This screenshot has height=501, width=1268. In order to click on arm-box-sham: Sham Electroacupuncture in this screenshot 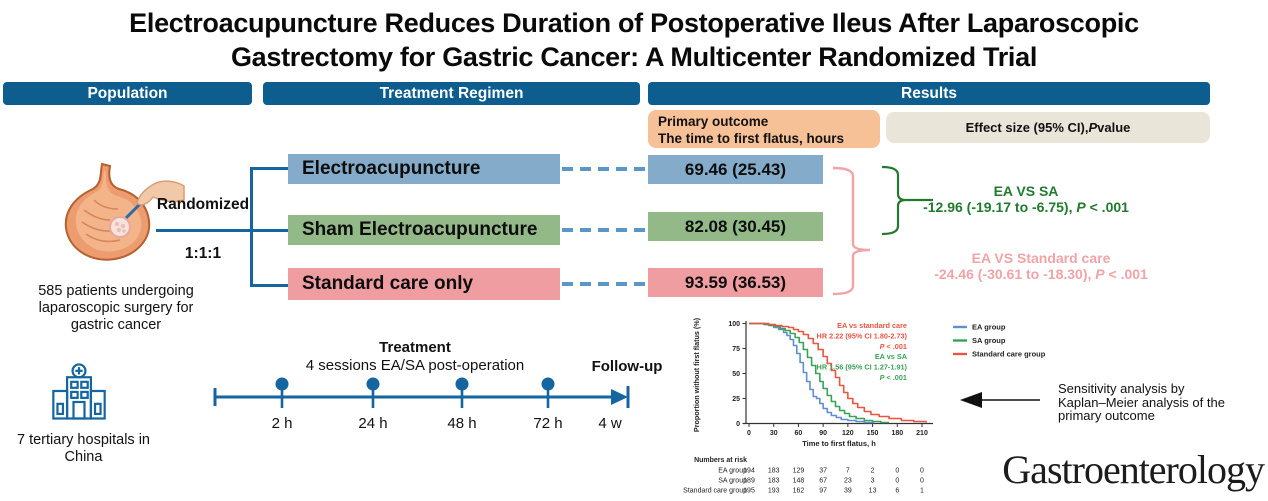, I will do `click(424, 230)`.